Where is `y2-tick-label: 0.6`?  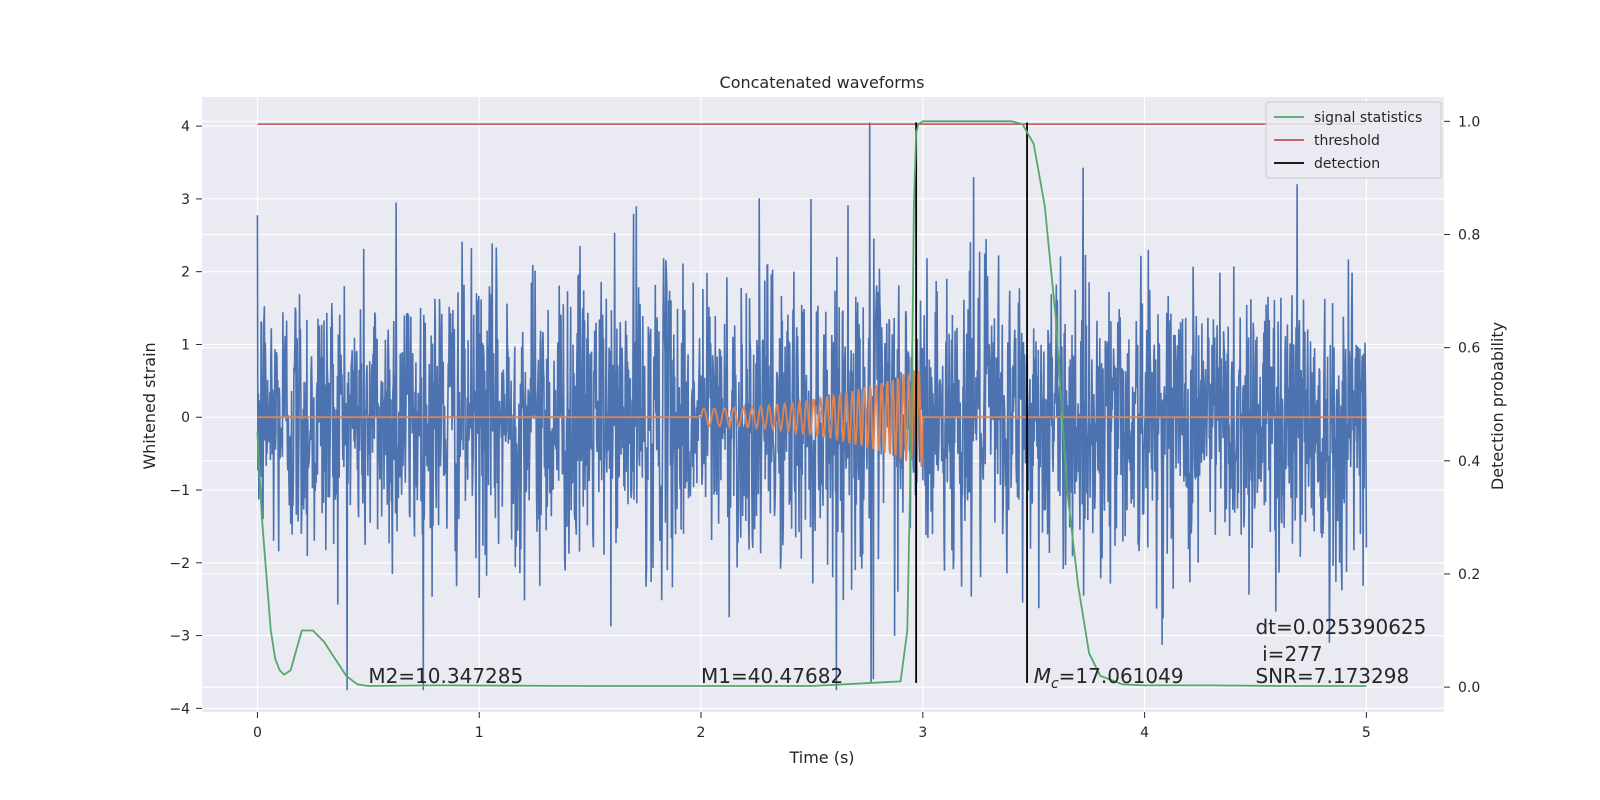 y2-tick-label: 0.6 is located at coordinates (1469, 349).